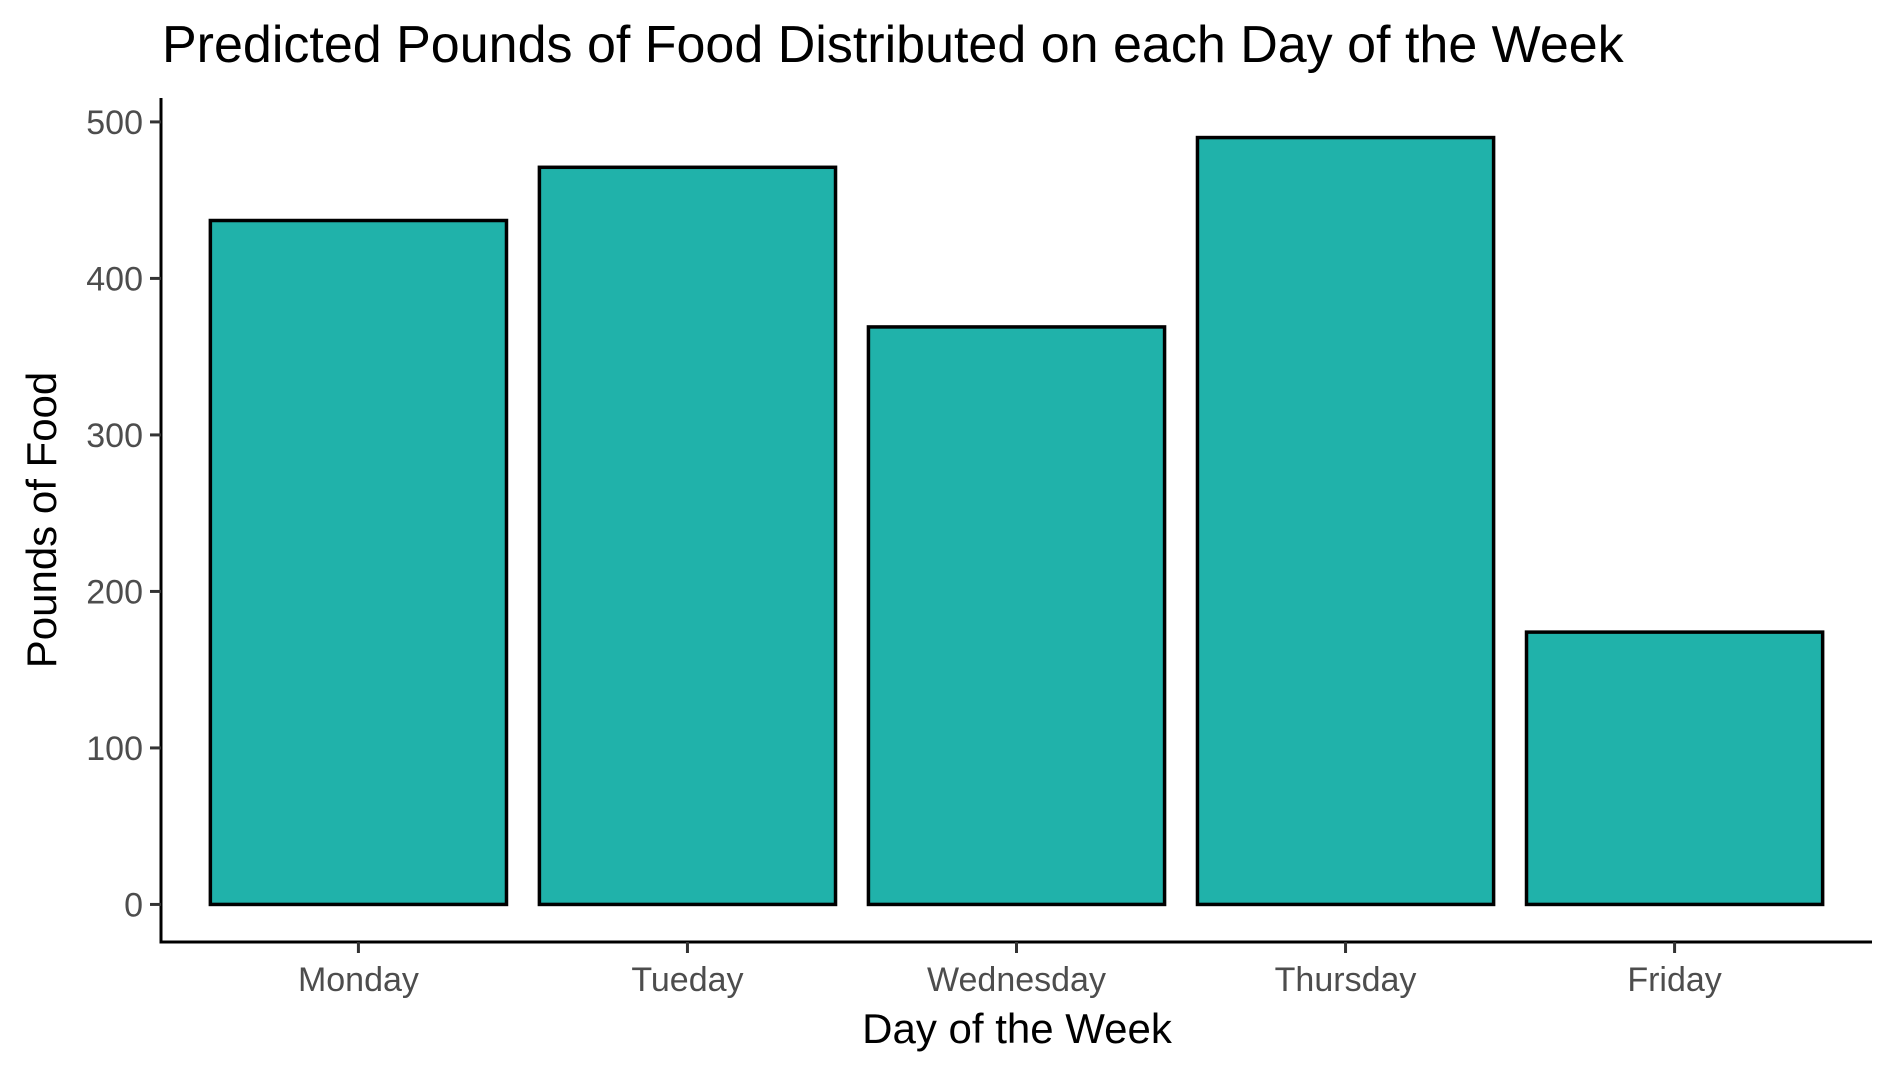  I want to click on bar-thursday, so click(1345, 521).